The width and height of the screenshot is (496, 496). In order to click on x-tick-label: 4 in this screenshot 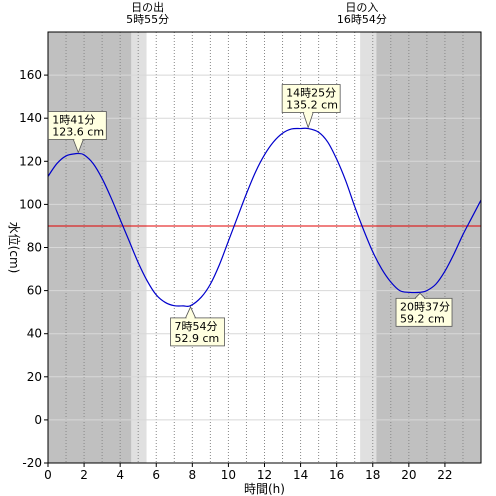, I will do `click(120, 475)`.